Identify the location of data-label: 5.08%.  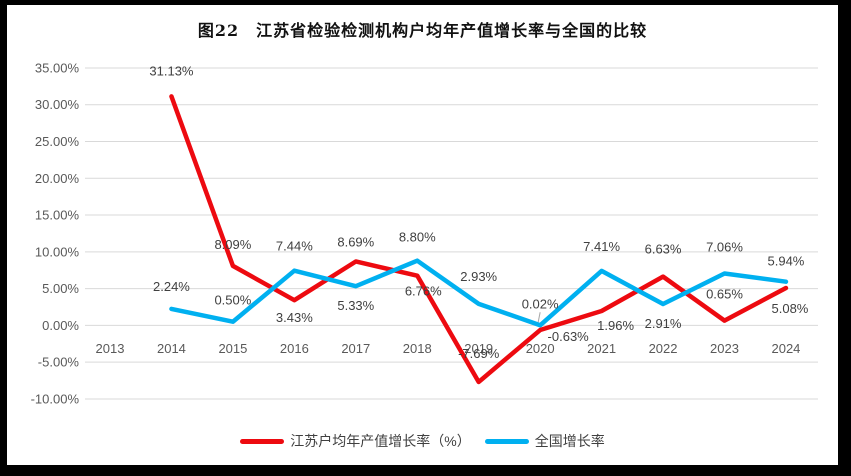
(790, 308).